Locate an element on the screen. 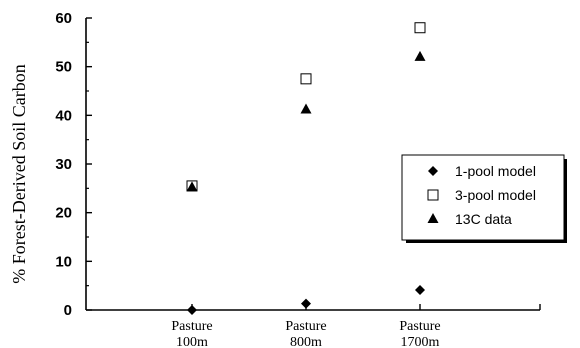 This screenshot has height=348, width=580. y-tick-label: 60 is located at coordinates (63, 18).